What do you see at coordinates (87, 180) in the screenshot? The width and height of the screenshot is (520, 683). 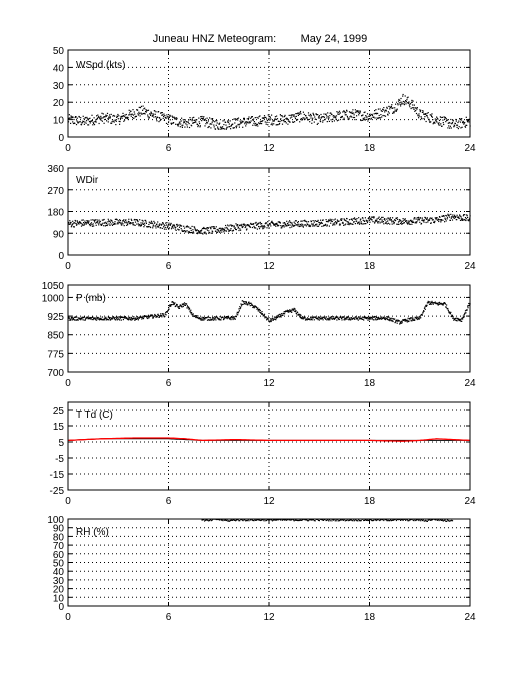 I see `panel-label: WDir` at bounding box center [87, 180].